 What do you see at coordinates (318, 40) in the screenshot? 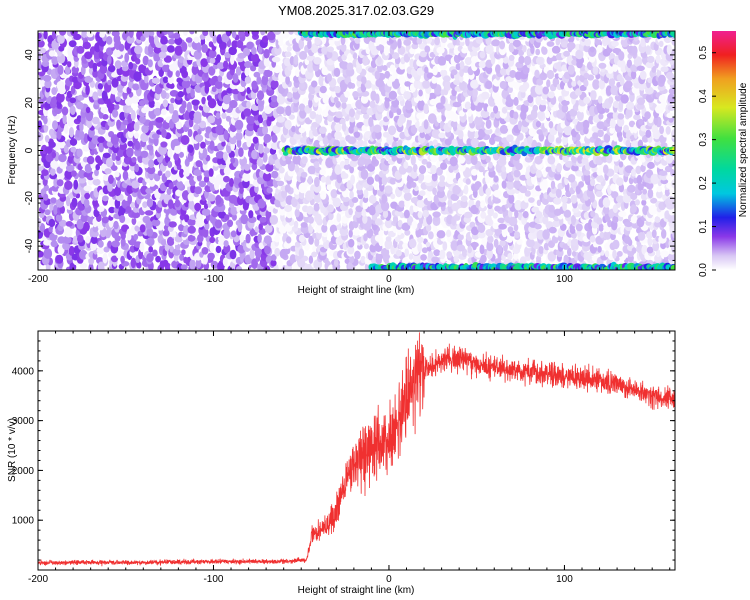
I see `heatmap-cell-1966` at bounding box center [318, 40].